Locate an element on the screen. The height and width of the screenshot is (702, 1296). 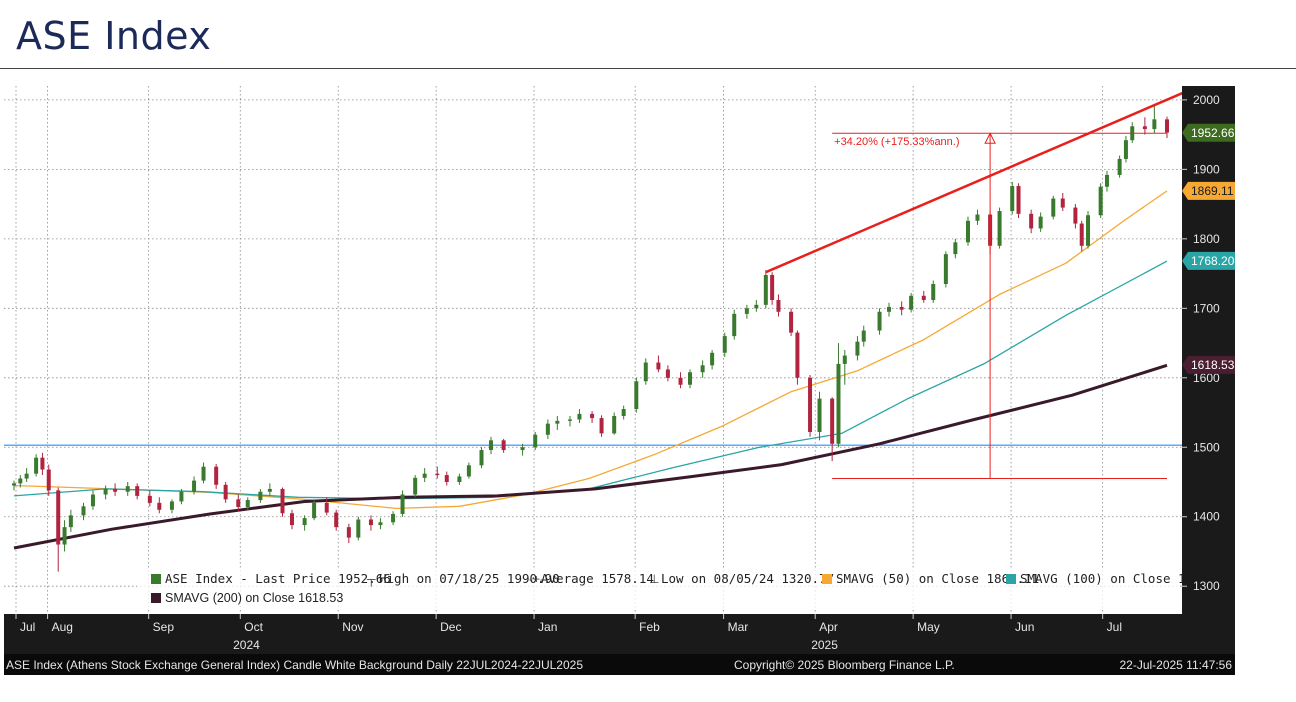
trend-line is located at coordinates (976, 182).